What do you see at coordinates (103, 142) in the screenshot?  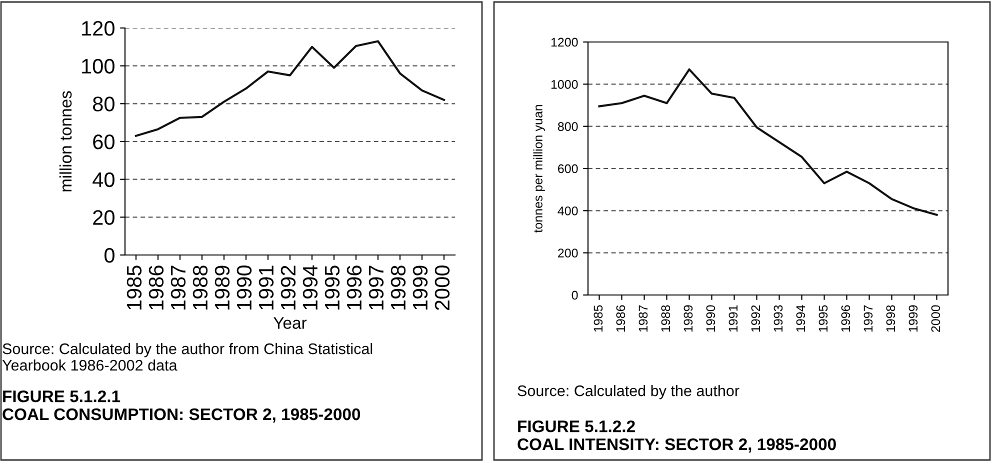 I see `y-tick-label: 60` at bounding box center [103, 142].